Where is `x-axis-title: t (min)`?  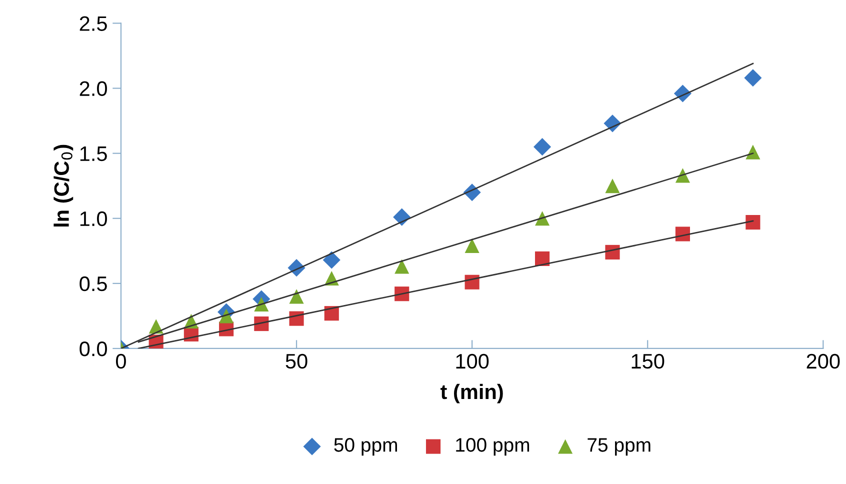
x-axis-title: t (min) is located at coordinates (471, 394).